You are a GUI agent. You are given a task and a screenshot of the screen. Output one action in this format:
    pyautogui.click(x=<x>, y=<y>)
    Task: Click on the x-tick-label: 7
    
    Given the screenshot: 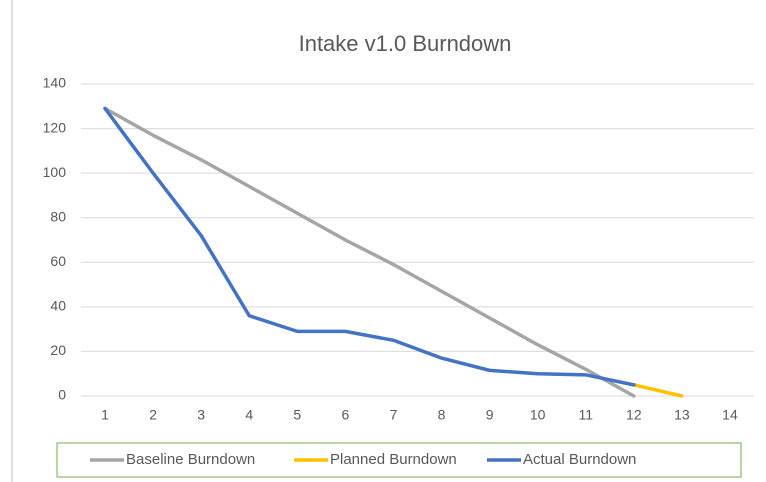 What is the action you would take?
    pyautogui.click(x=394, y=415)
    